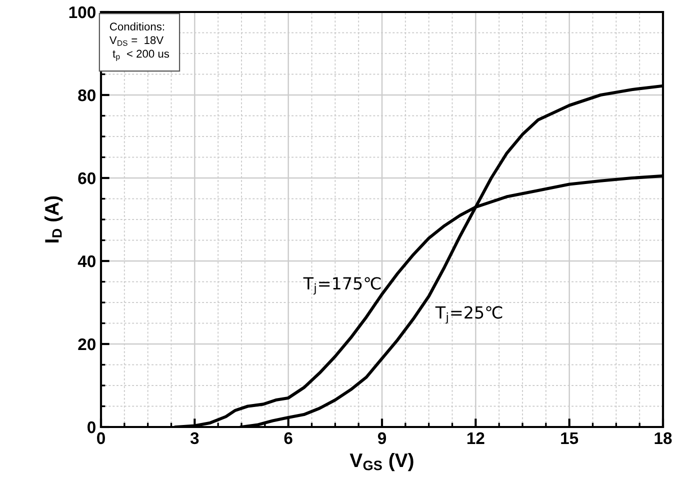 The image size is (690, 497). I want to click on y-tick-label: 0, so click(92, 427).